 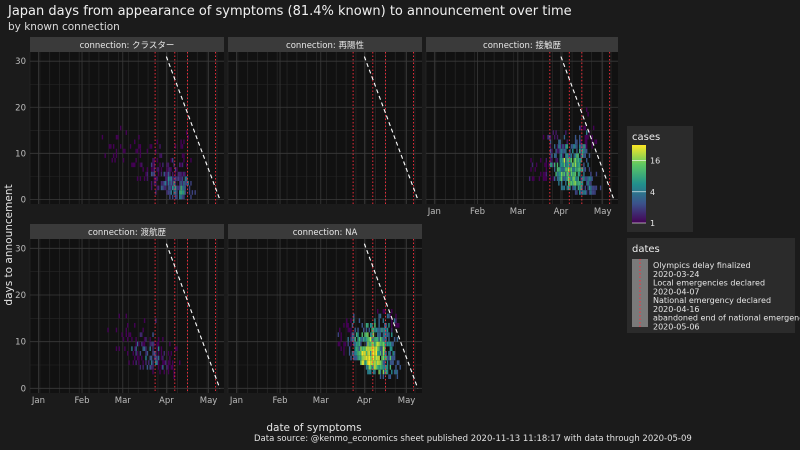 What do you see at coordinates (676, 309) in the screenshot?
I see `dates-legend-date: 2020-04-16` at bounding box center [676, 309].